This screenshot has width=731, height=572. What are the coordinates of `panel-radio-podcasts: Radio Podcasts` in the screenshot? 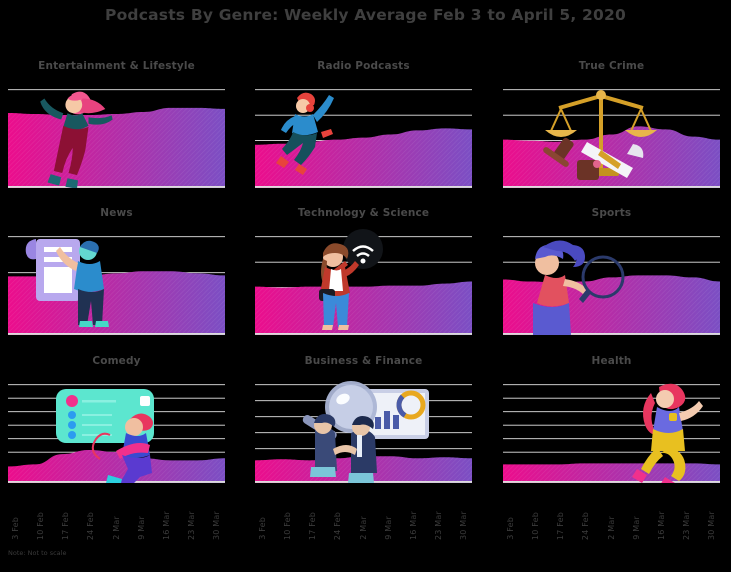 It's located at (363, 126).